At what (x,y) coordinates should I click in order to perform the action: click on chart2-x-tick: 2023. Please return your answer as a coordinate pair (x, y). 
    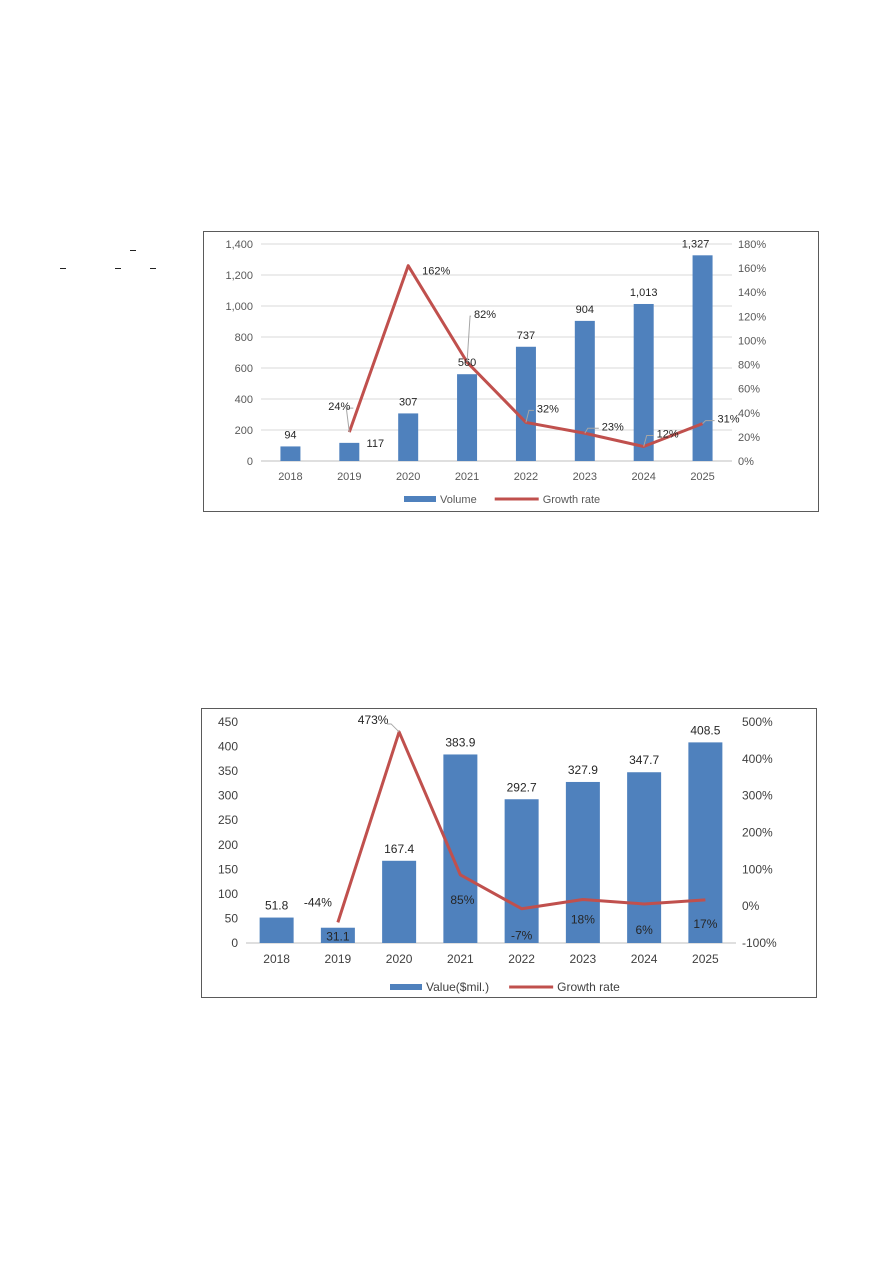
    Looking at the image, I should click on (583, 959).